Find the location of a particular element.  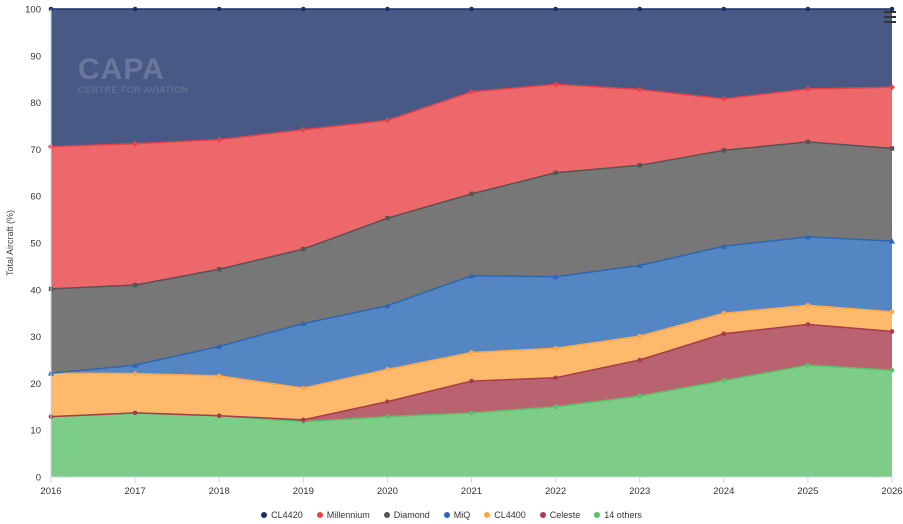

y-tick-label: 100 is located at coordinates (33, 10).